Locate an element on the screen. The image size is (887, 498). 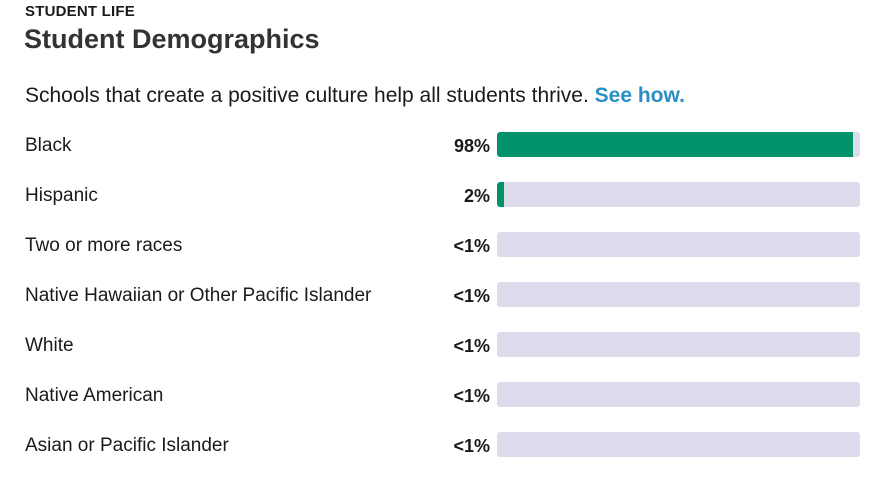
demographic-row: White <1% is located at coordinates (442, 347).